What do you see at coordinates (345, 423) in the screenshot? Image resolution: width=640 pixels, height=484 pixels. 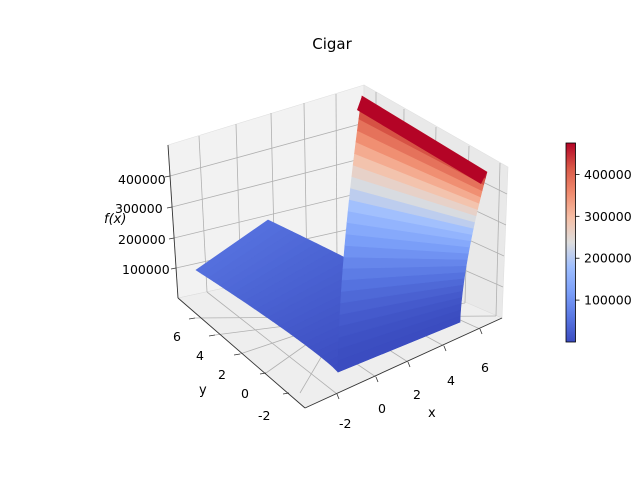 I see `x-tick-label: -2` at bounding box center [345, 423].